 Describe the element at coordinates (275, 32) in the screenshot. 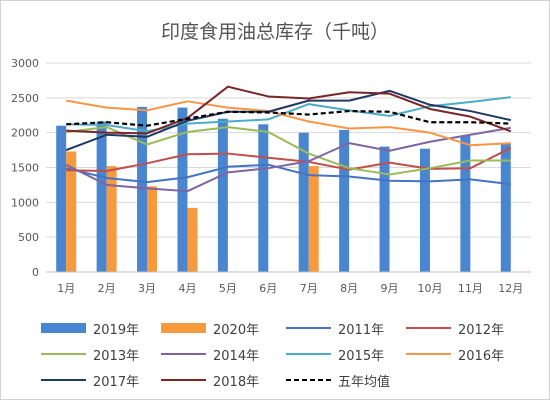

I see `chart-title: 印度食用油总库存（千吨）` at that location.